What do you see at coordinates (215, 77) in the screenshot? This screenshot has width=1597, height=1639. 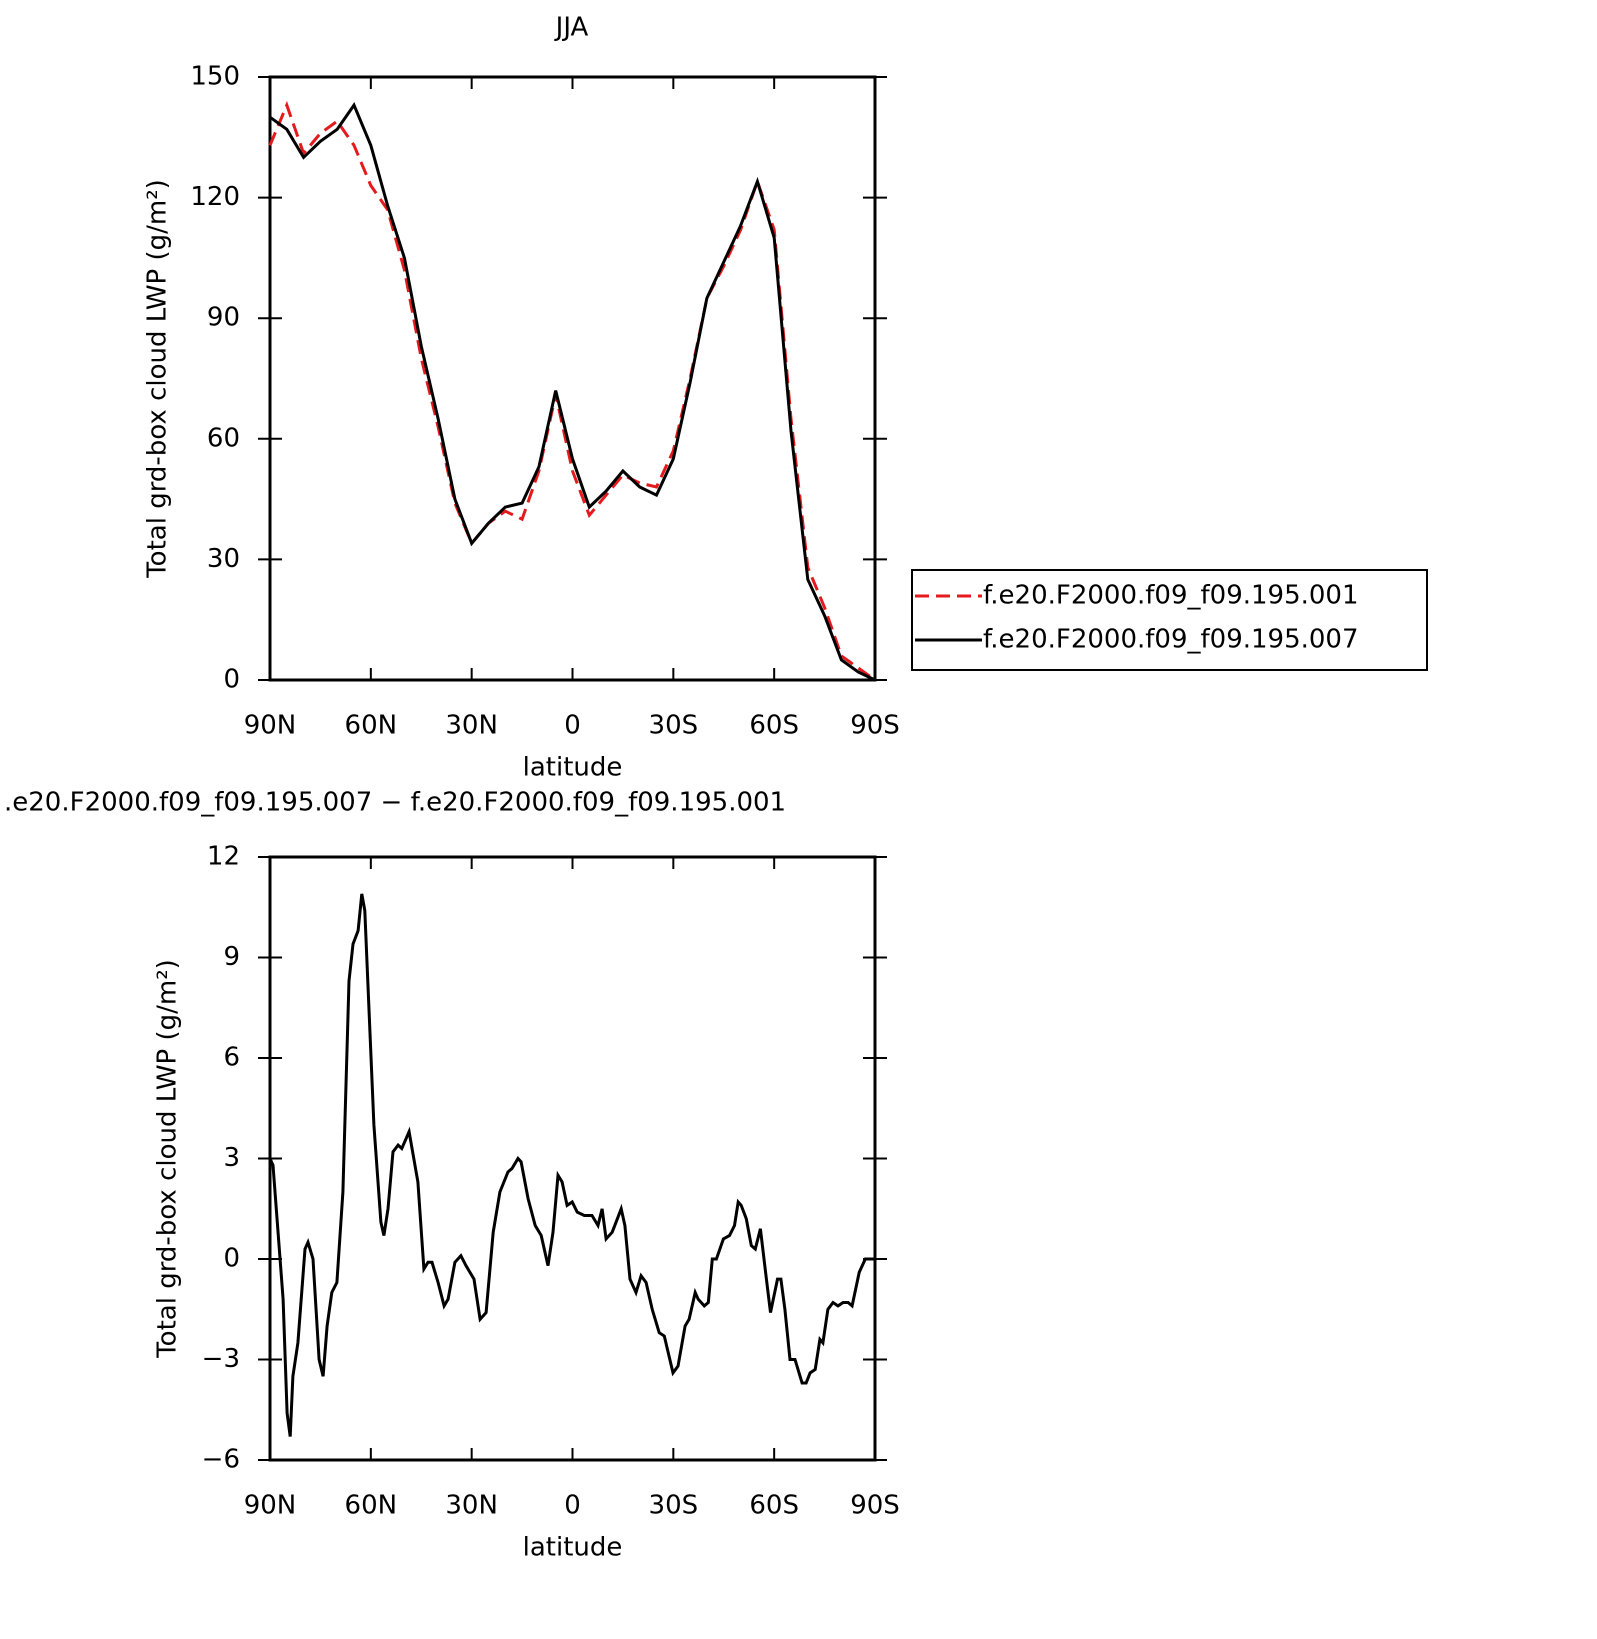 I see `y-tick-label: 150` at bounding box center [215, 77].